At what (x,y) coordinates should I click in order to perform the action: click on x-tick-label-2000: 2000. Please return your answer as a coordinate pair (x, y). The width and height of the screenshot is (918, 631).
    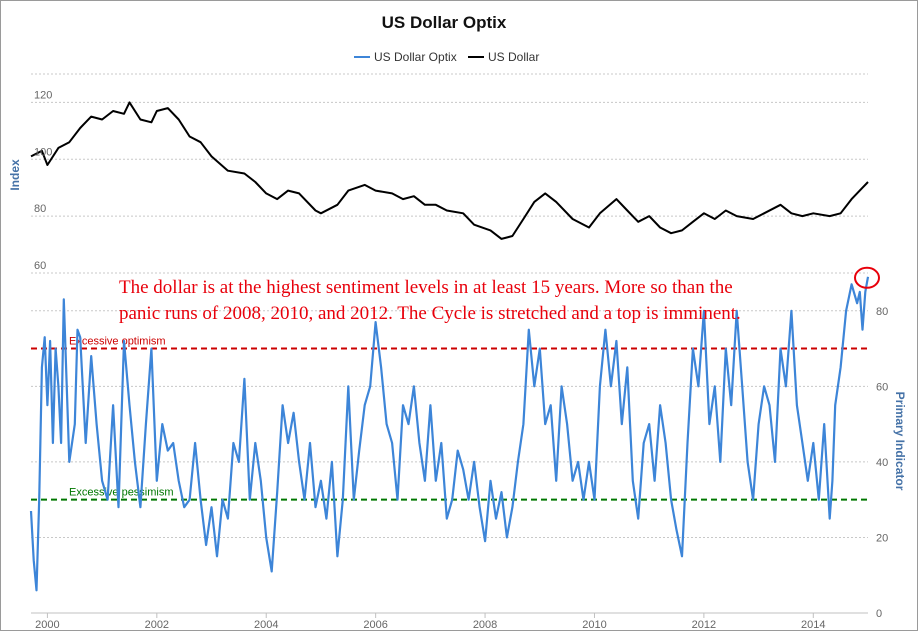
    Looking at the image, I should click on (47, 624).